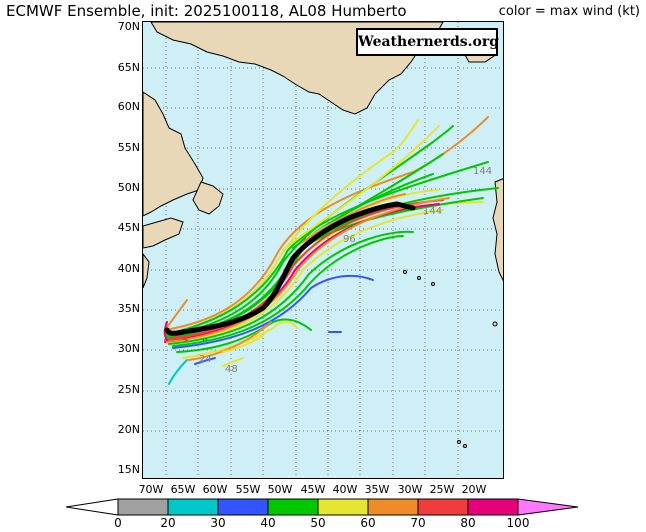  I want to click on lon-label: 55W, so click(248, 489).